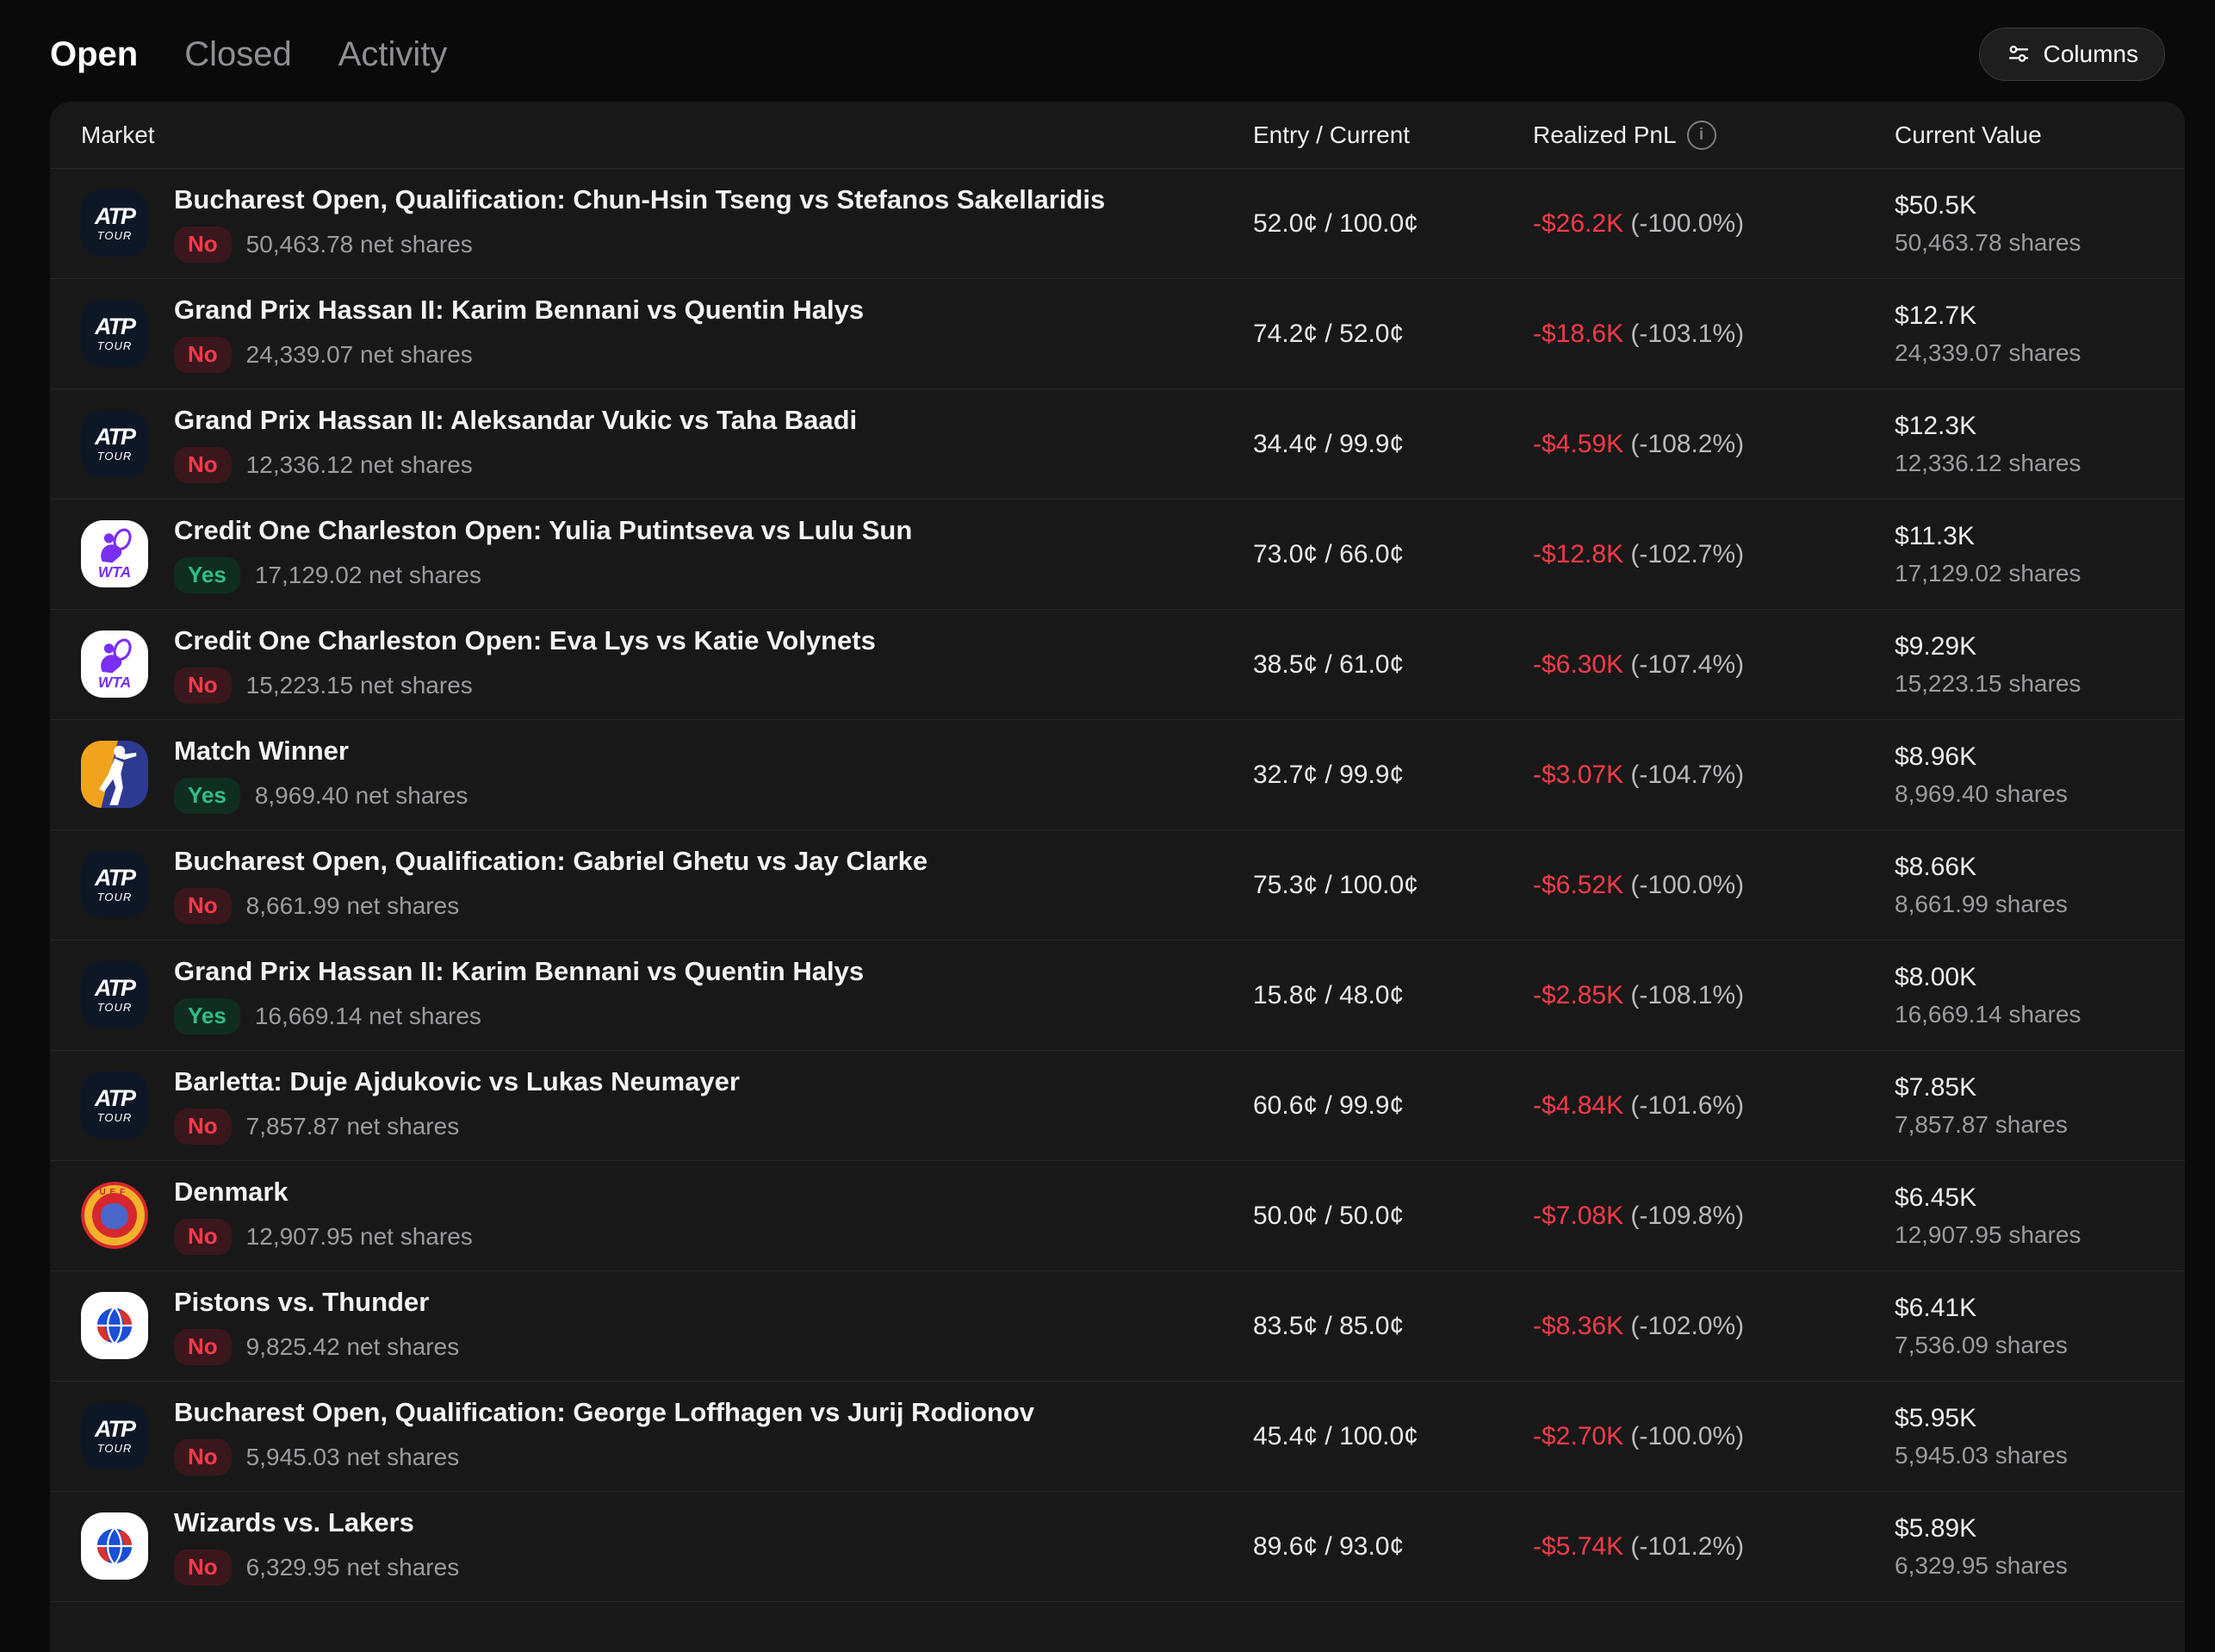 The image size is (2215, 1652). Describe the element at coordinates (1714, 1216) in the screenshot. I see `realized-pnl-value: -$7.08K (-109.8%)` at that location.